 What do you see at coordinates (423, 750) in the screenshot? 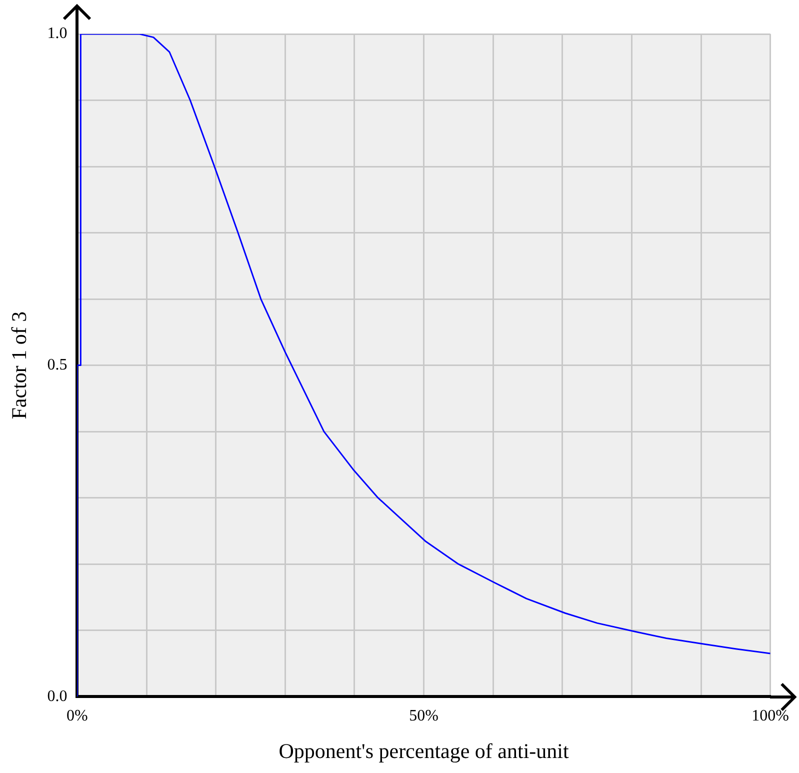
I see `x-axis-title: Opponent's percentage of anti-unit` at bounding box center [423, 750].